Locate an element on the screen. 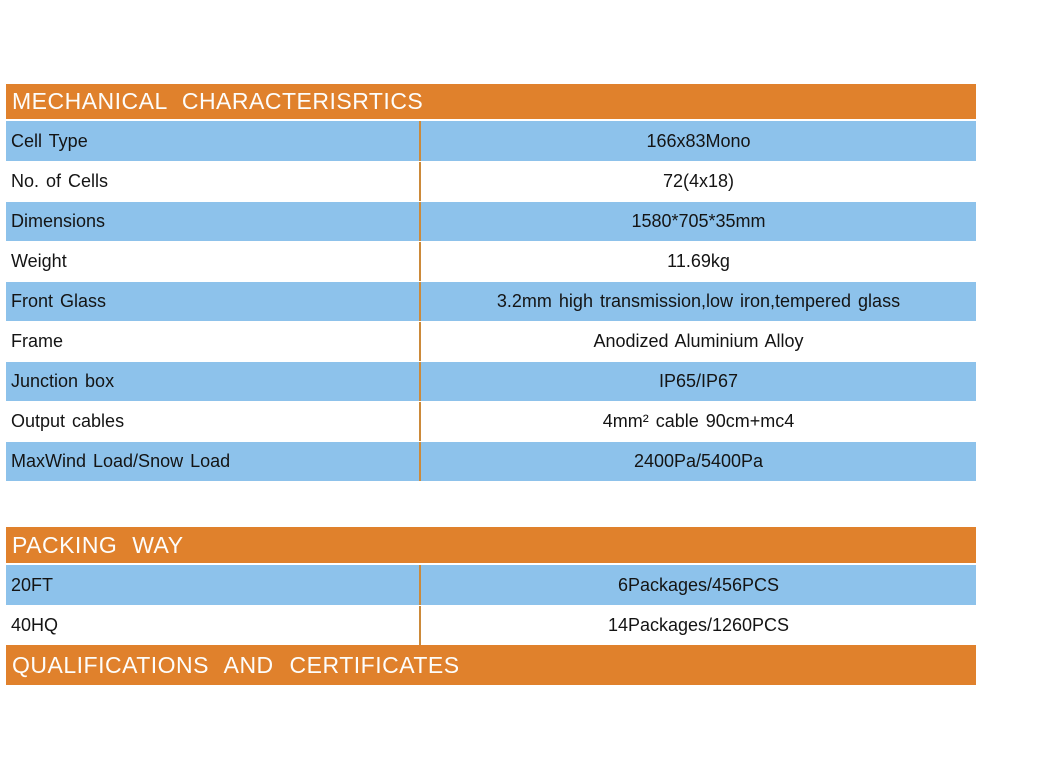  row-value: 72(4x18) is located at coordinates (698, 181).